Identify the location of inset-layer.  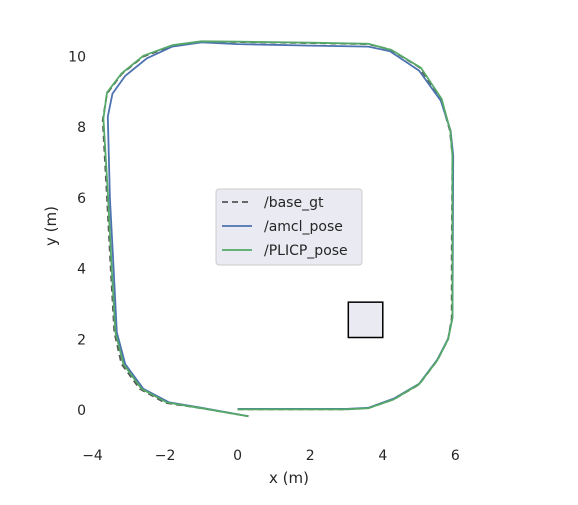
(365, 320).